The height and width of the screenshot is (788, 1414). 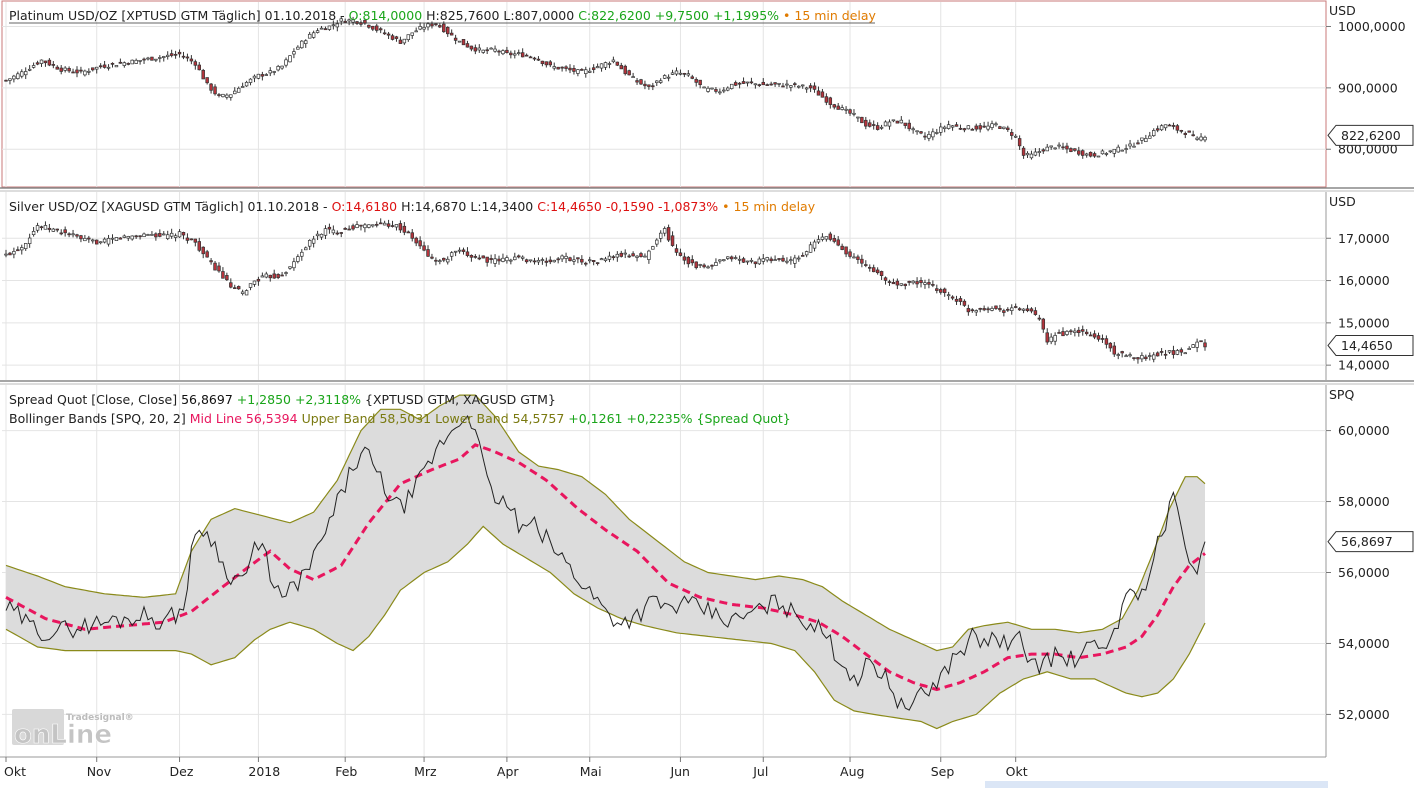 I want to click on watermark-brand: Tradesignal®, so click(x=100, y=718).